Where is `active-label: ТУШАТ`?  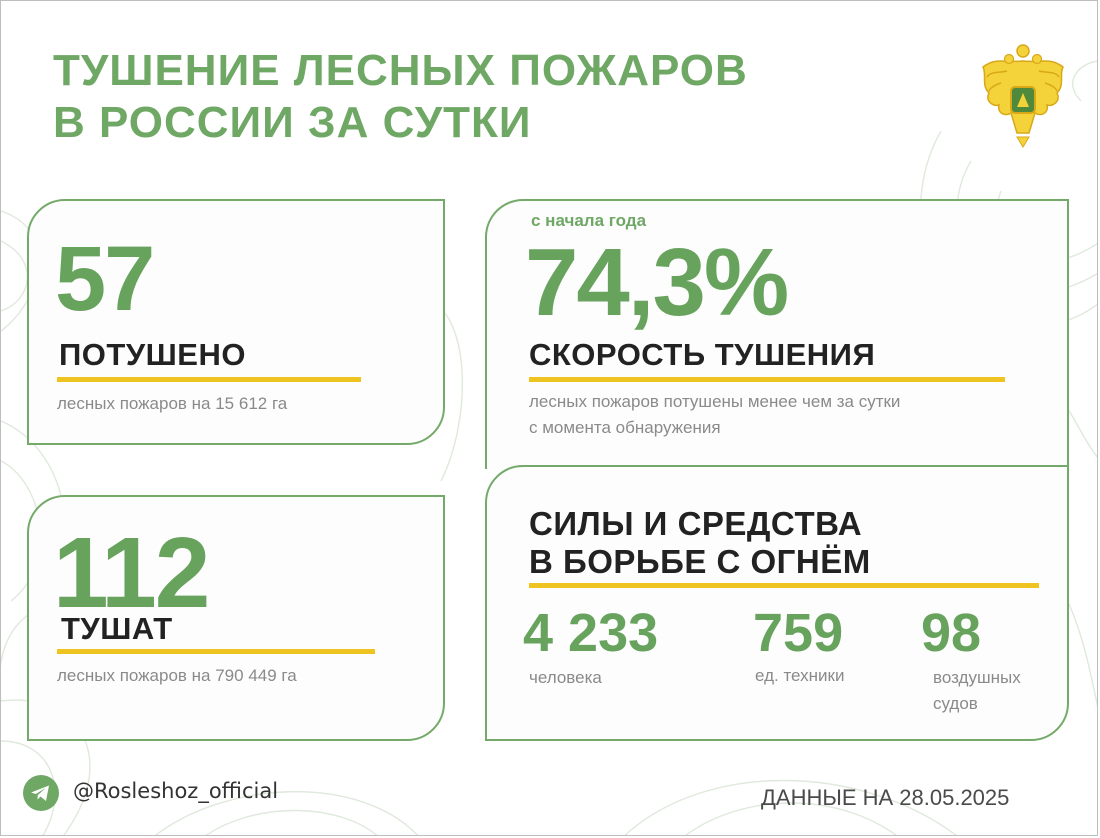 active-label: ТУШАТ is located at coordinates (117, 628).